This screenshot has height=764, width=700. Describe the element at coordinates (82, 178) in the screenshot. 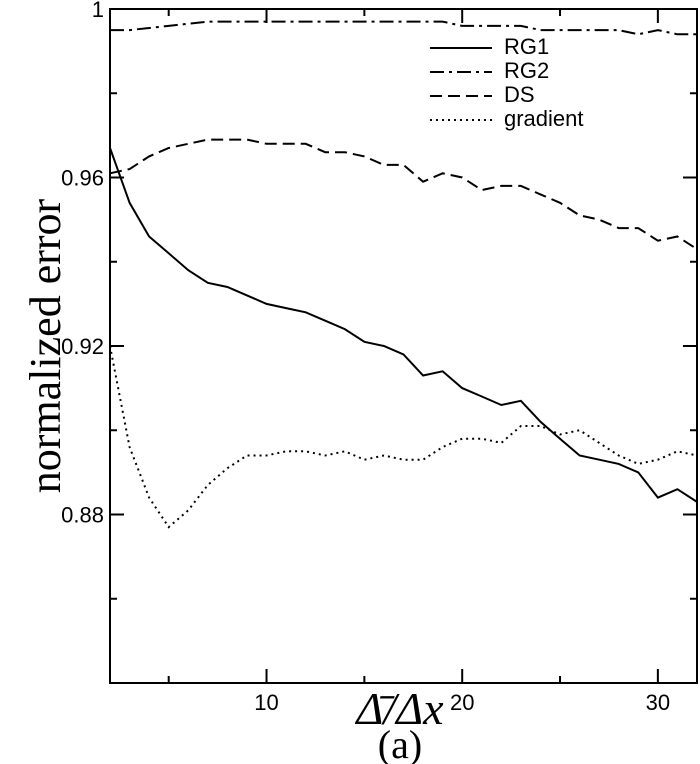

I see `y-tick-label: 0.96` at that location.